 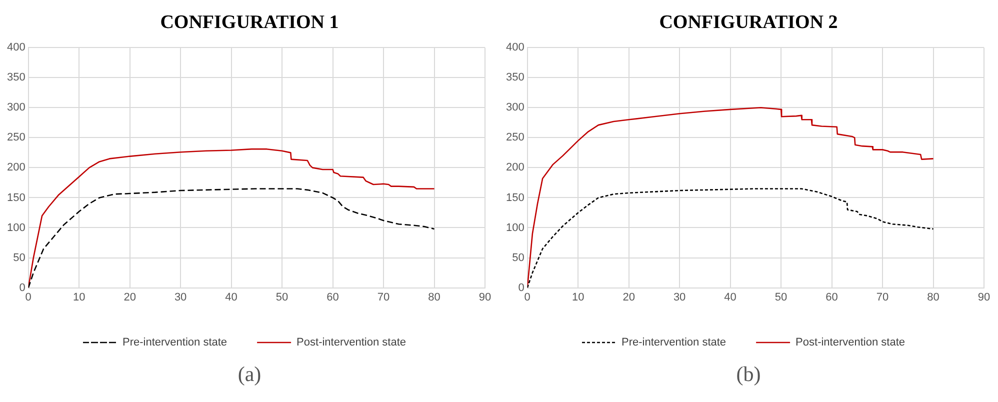 What do you see at coordinates (249, 23) in the screenshot?
I see `chart-title: CONFIGURATION 1` at bounding box center [249, 23].